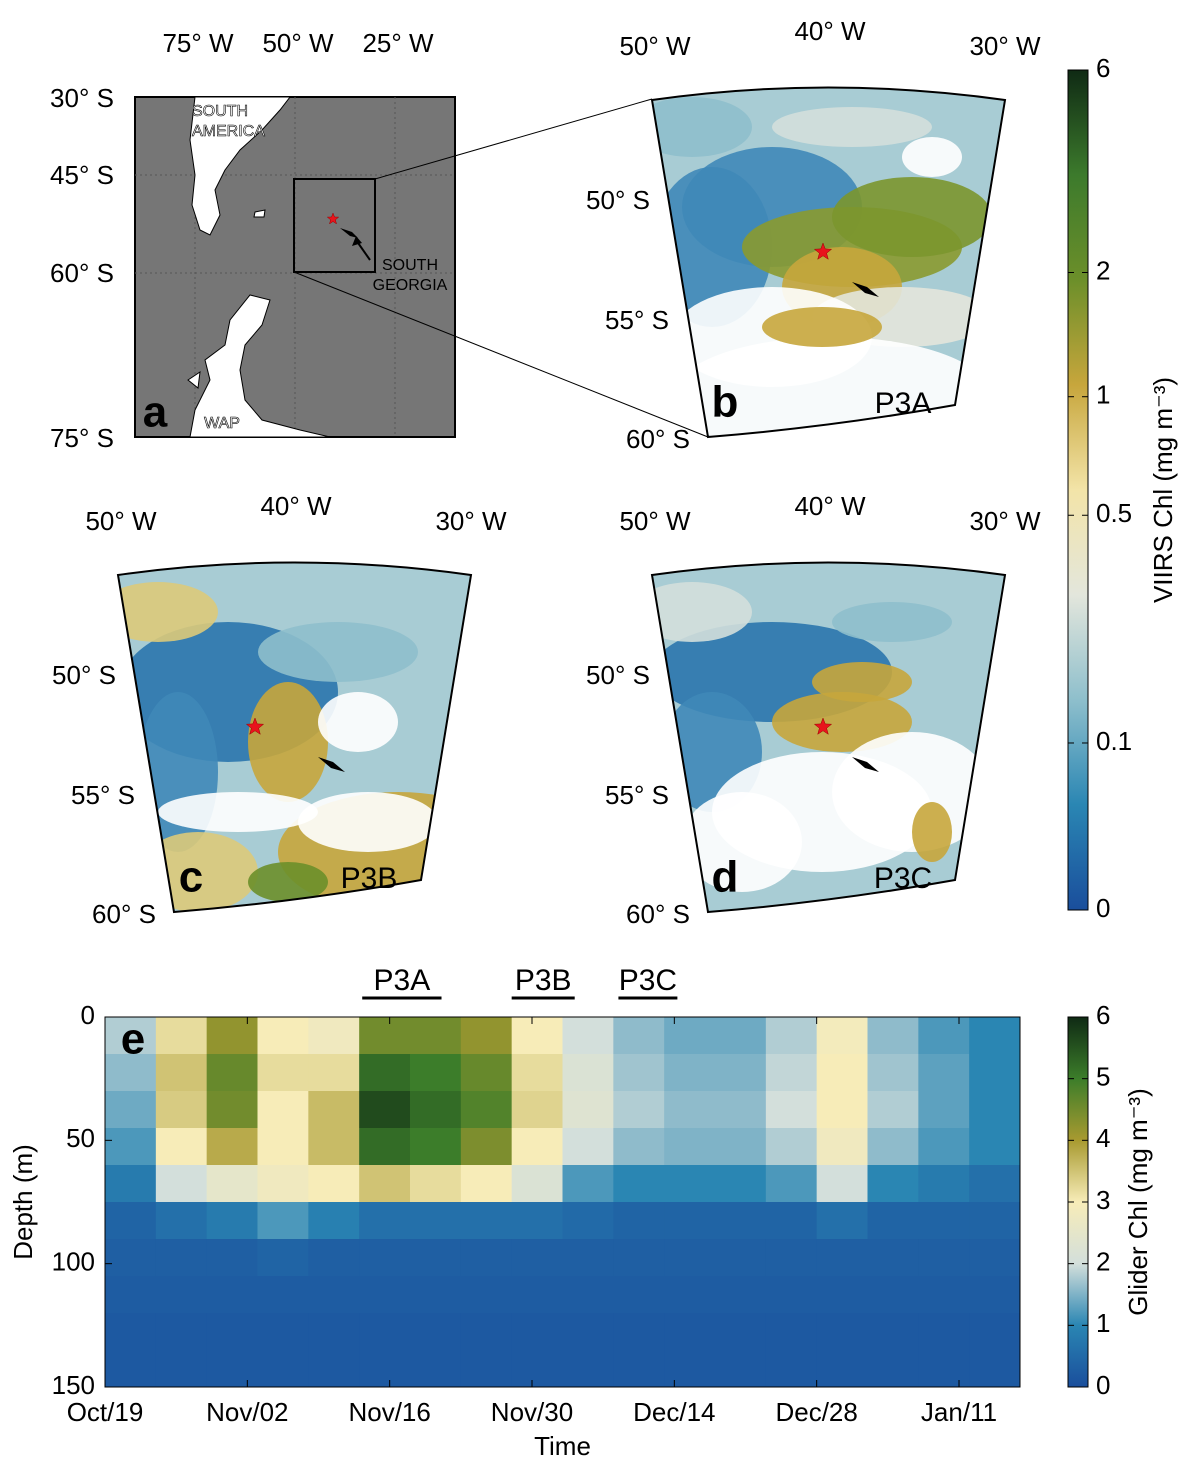 The height and width of the screenshot is (1468, 1186). What do you see at coordinates (105, 1412) in the screenshot?
I see `x-tick-label: Oct/19` at bounding box center [105, 1412].